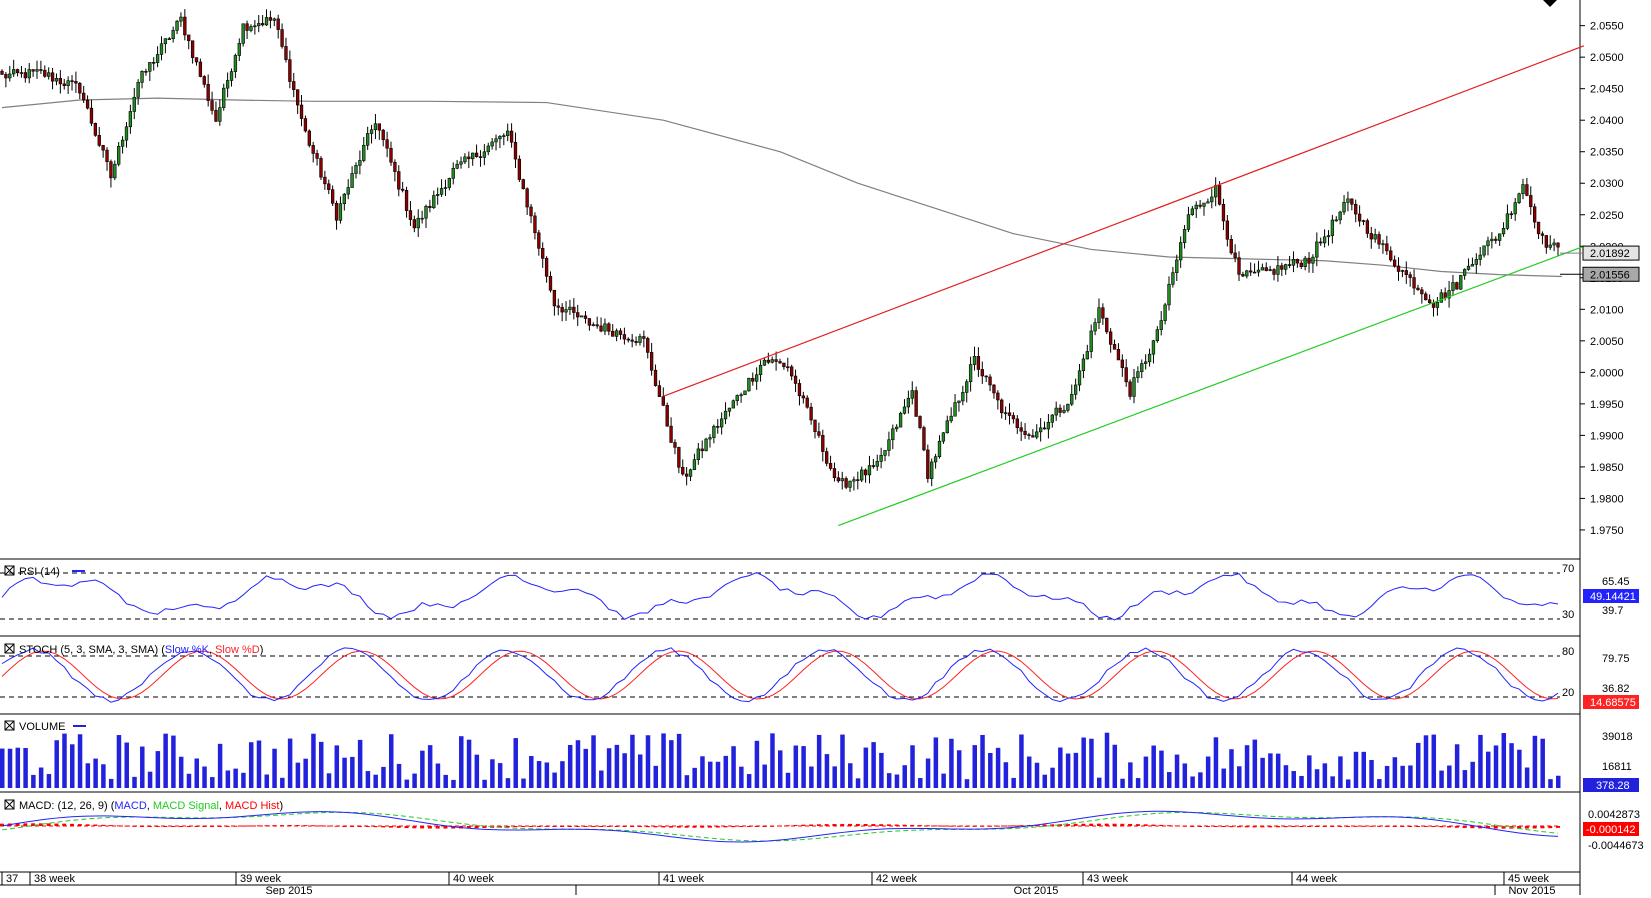 The image size is (1651, 898). Describe the element at coordinates (1614, 815) in the screenshot. I see `macd-tick-high: 0.0042873` at that location.